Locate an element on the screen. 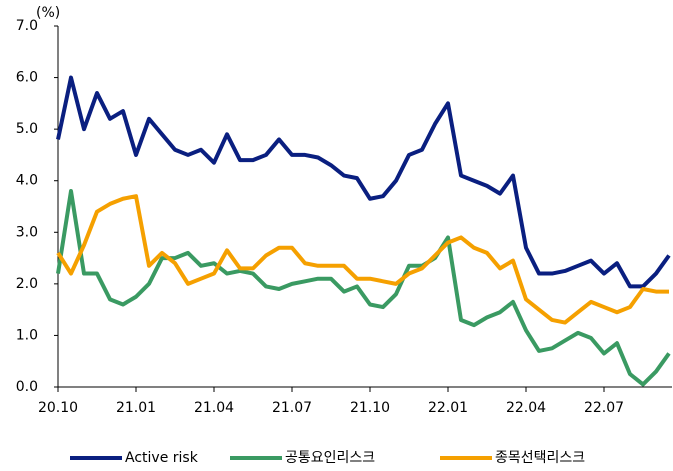 This screenshot has height=471, width=673. legend-label: 종목선택리스크 is located at coordinates (540, 458).